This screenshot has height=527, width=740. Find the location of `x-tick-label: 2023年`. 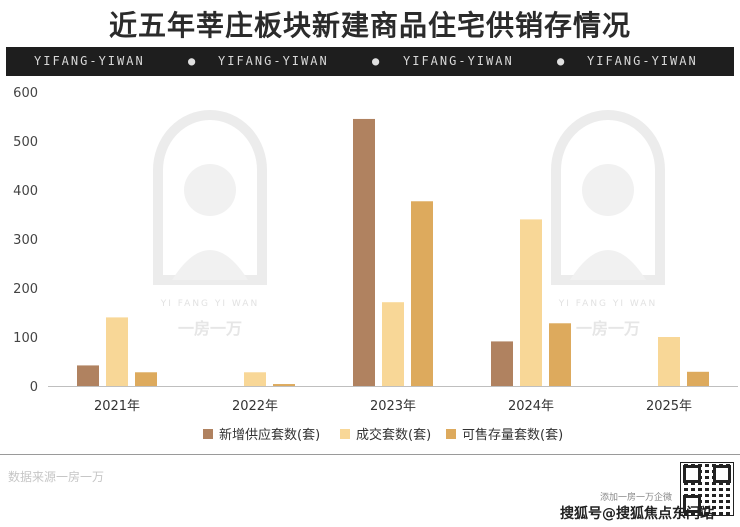

x-tick-label: 2023年 is located at coordinates (393, 406).